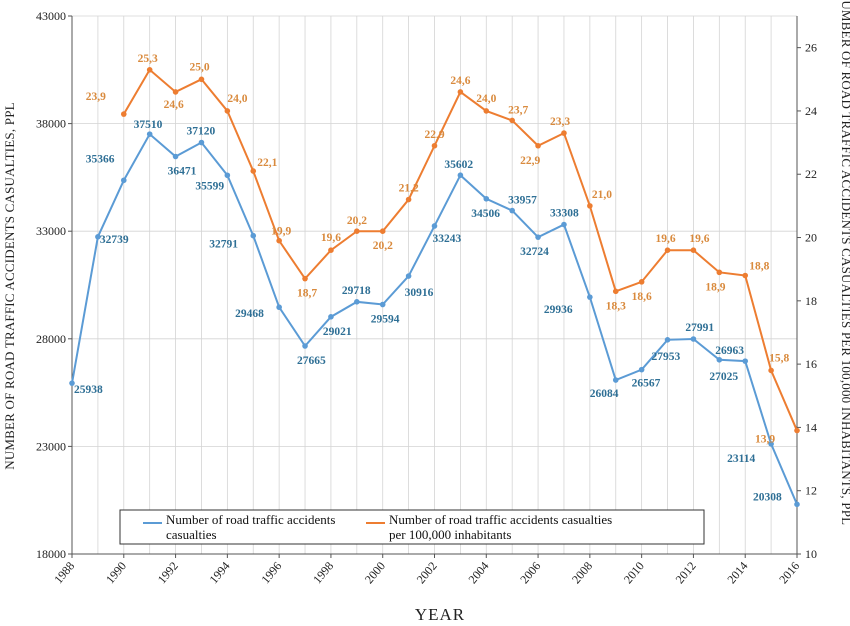 This screenshot has height=626, width=850. I want to click on left-tick-label: 23000, so click(51, 446).